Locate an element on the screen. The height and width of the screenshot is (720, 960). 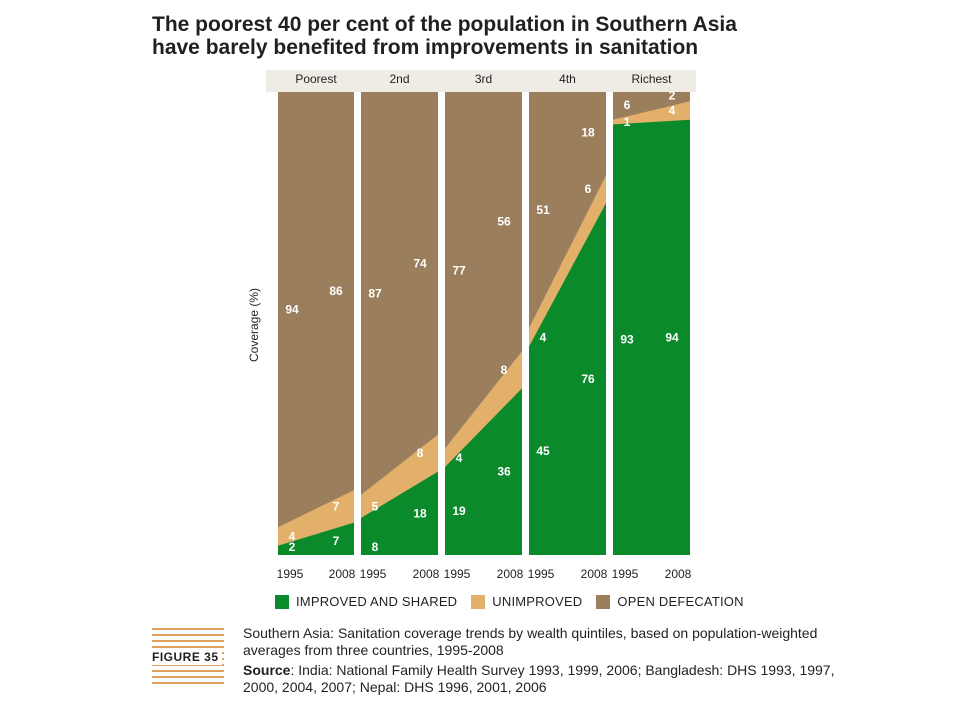
data-label-unimproved-poorest-1995: 4 is located at coordinates (292, 536).